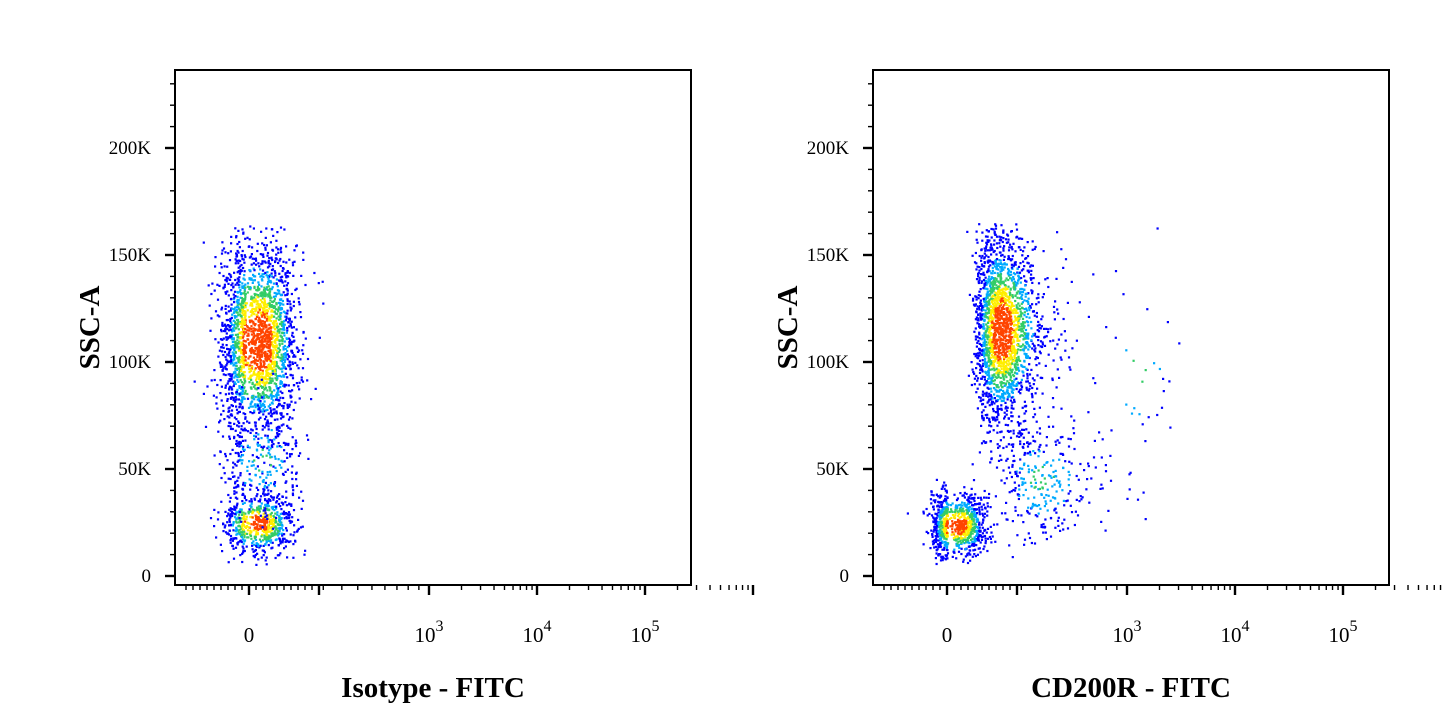 This screenshot has height=723, width=1445. I want to click on x-tick-label: 103, so click(429, 632).